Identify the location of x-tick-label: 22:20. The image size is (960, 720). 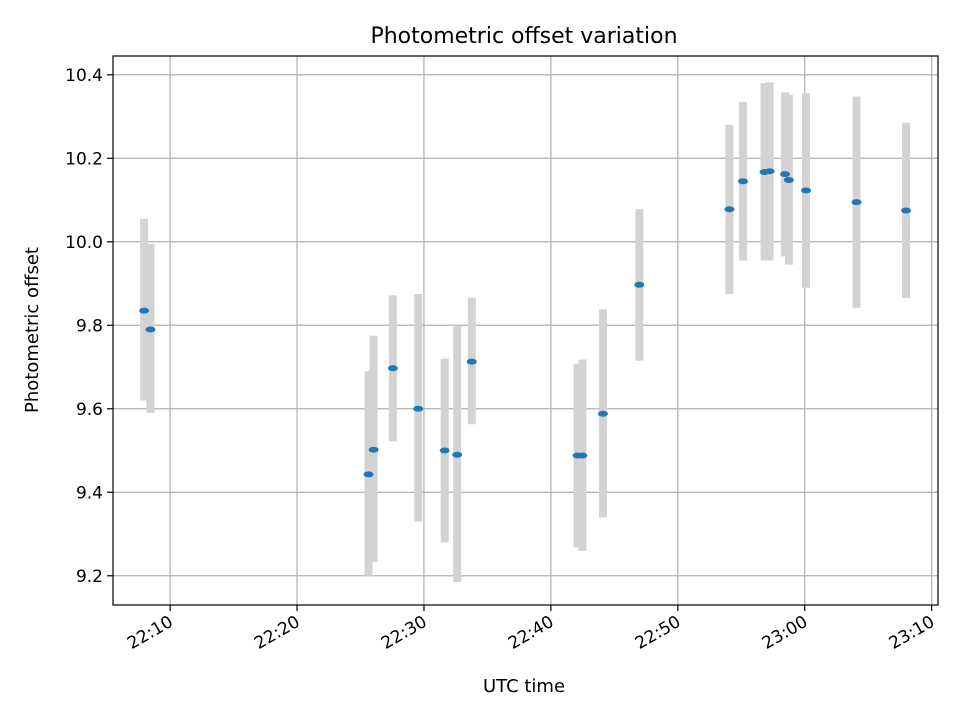
(277, 633).